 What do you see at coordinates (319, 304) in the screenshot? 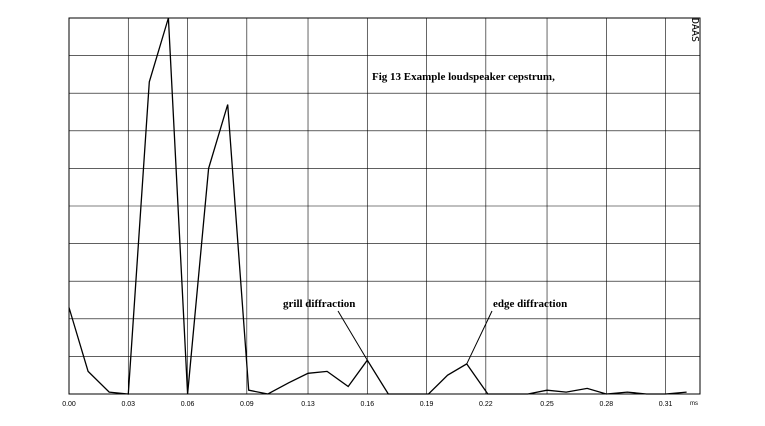
I see `annotation-label: grill diffraction` at bounding box center [319, 304].